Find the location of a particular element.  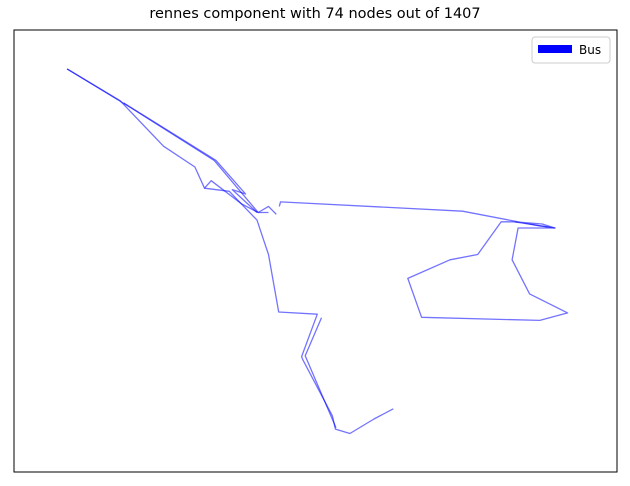

legend-label-bus: Bus is located at coordinates (590, 50).